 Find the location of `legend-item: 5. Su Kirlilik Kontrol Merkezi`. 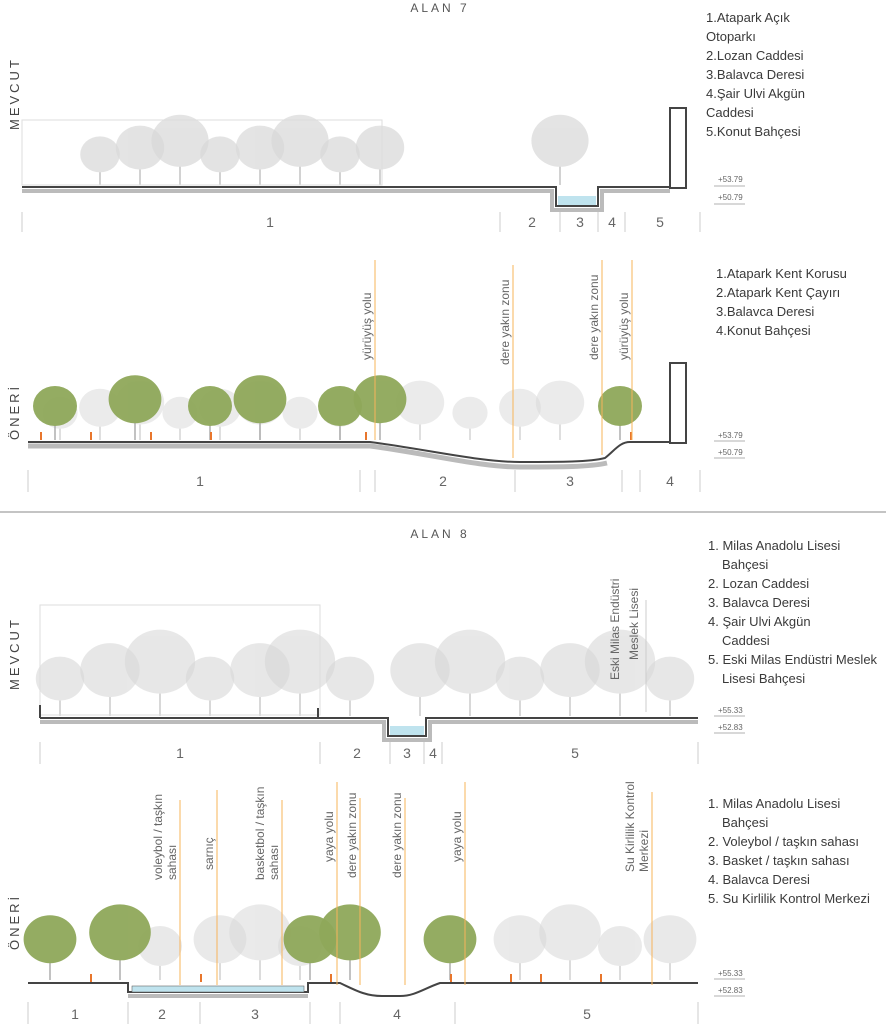

legend-item: 5. Su Kirlilik Kontrol Merkezi is located at coordinates (789, 898).